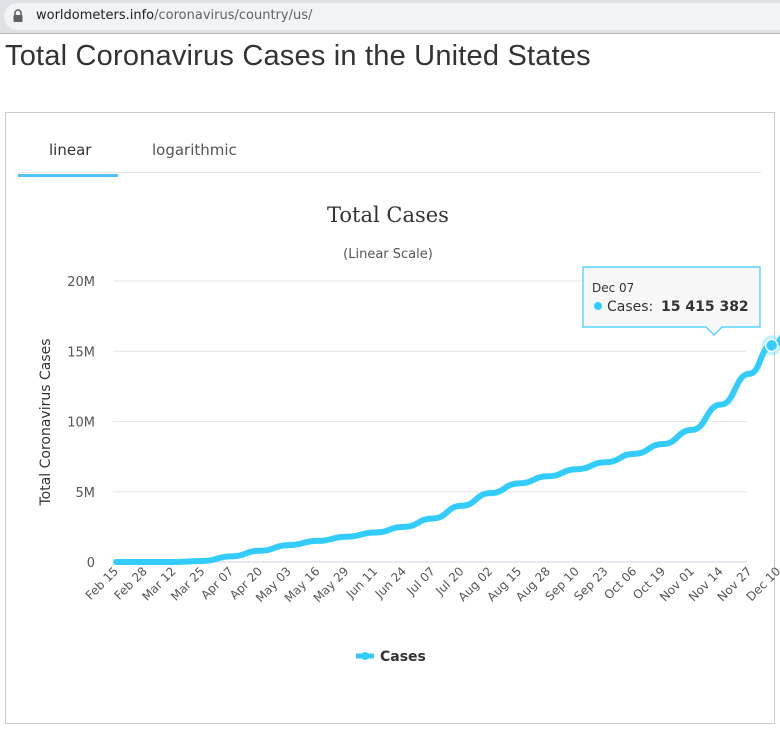  Describe the element at coordinates (91, 563) in the screenshot. I see `y-tick-label: 0` at that location.